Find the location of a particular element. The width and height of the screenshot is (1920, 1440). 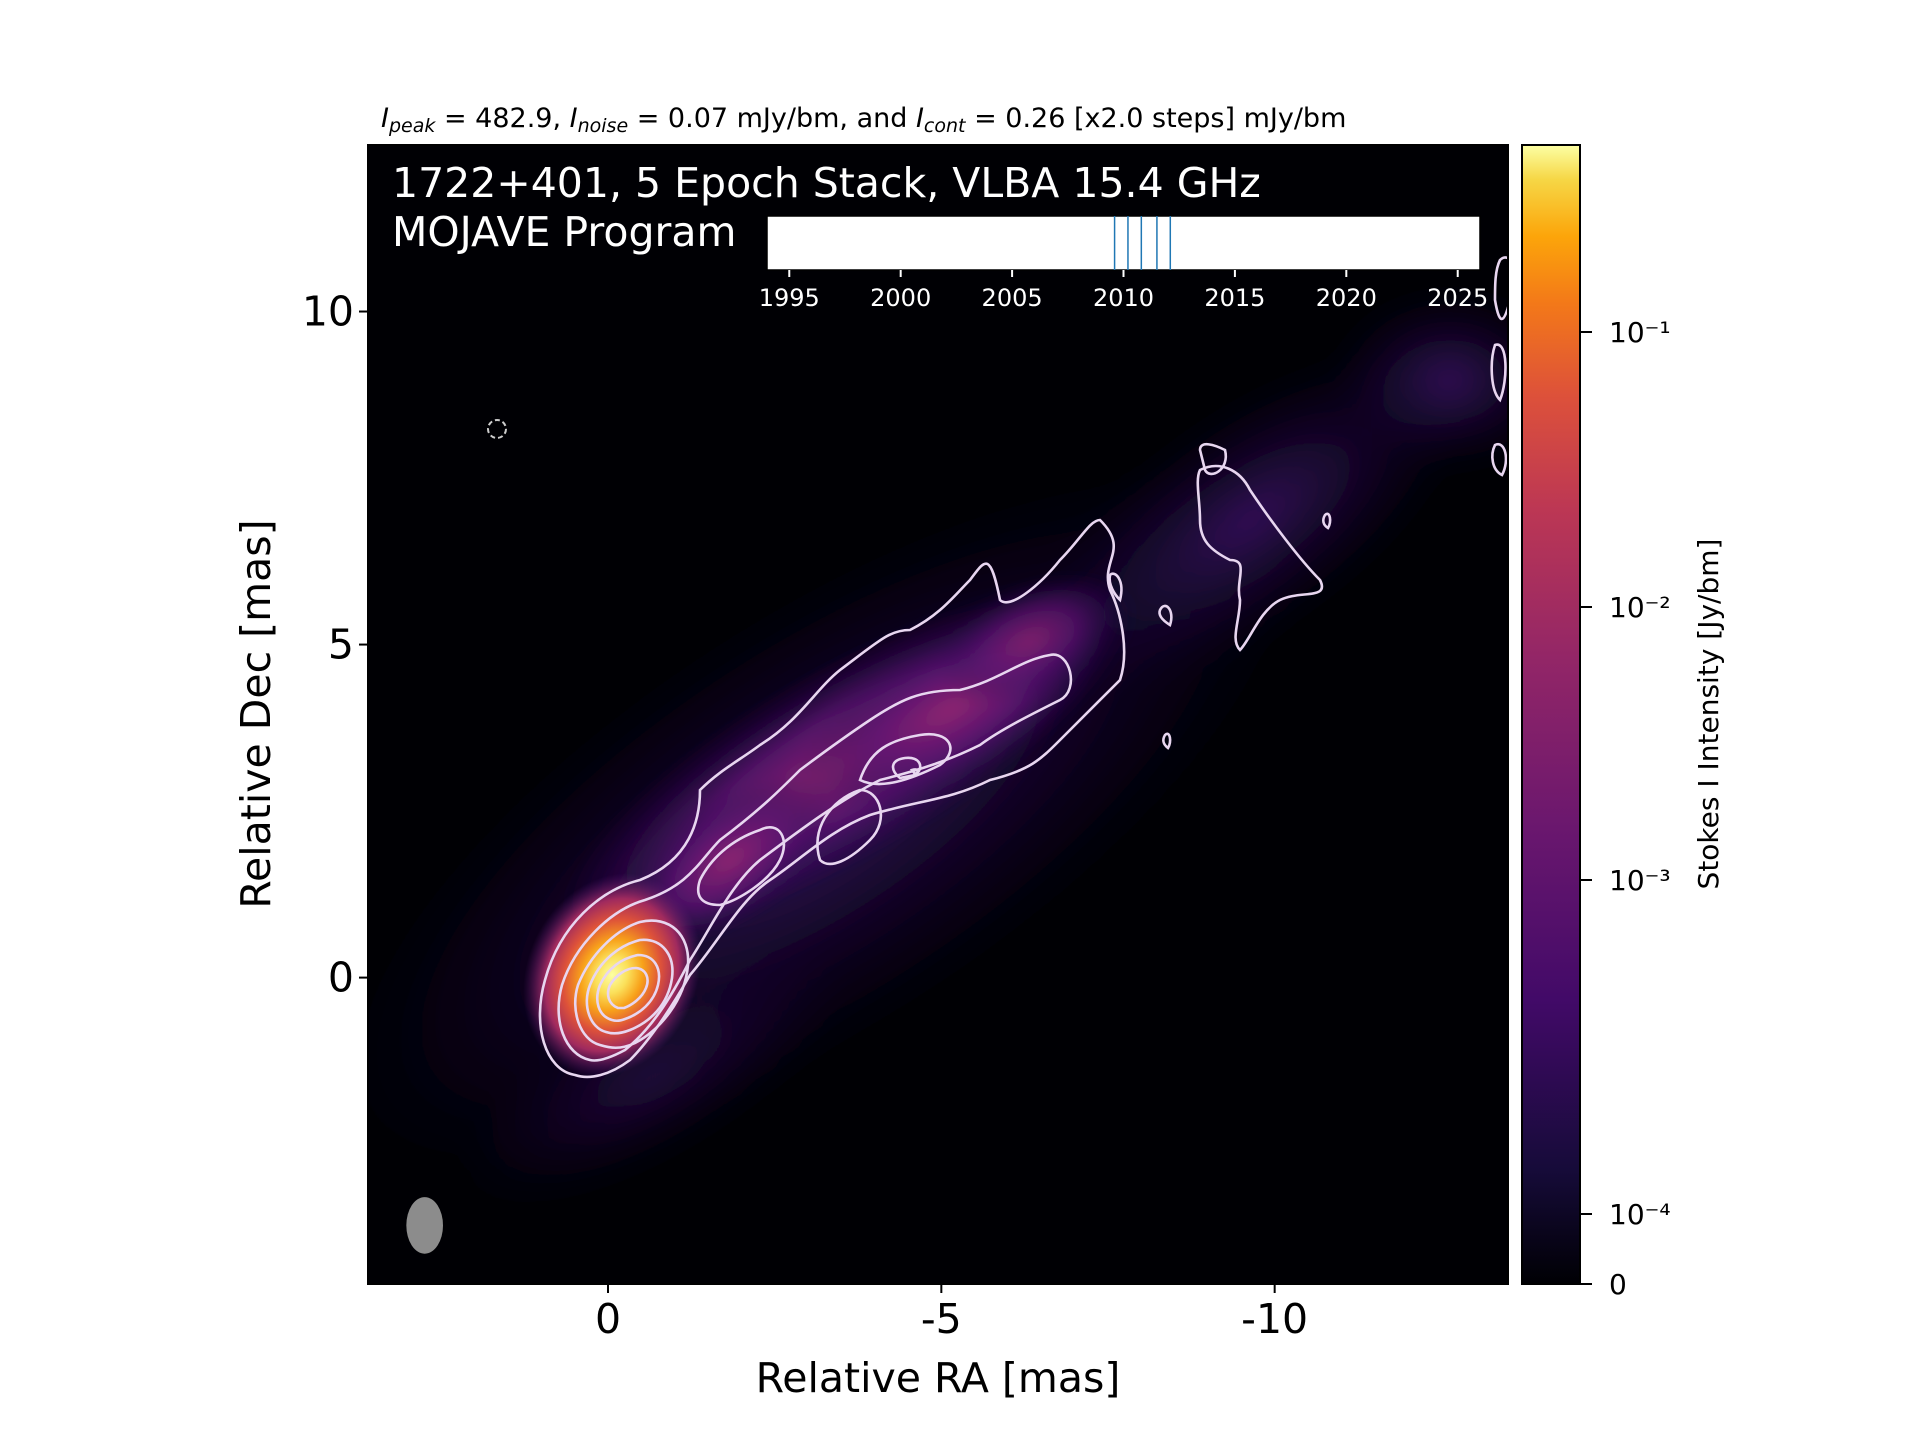

x-axis-label: Relative RA [mas] is located at coordinates (938, 1378).